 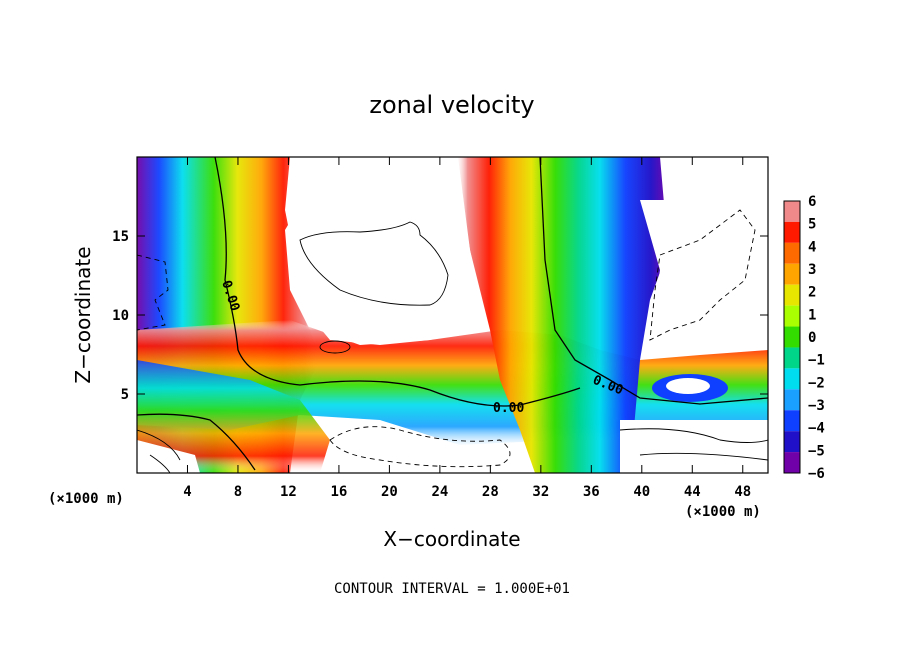 I want to click on colorbar-label: −6, so click(x=816, y=474).